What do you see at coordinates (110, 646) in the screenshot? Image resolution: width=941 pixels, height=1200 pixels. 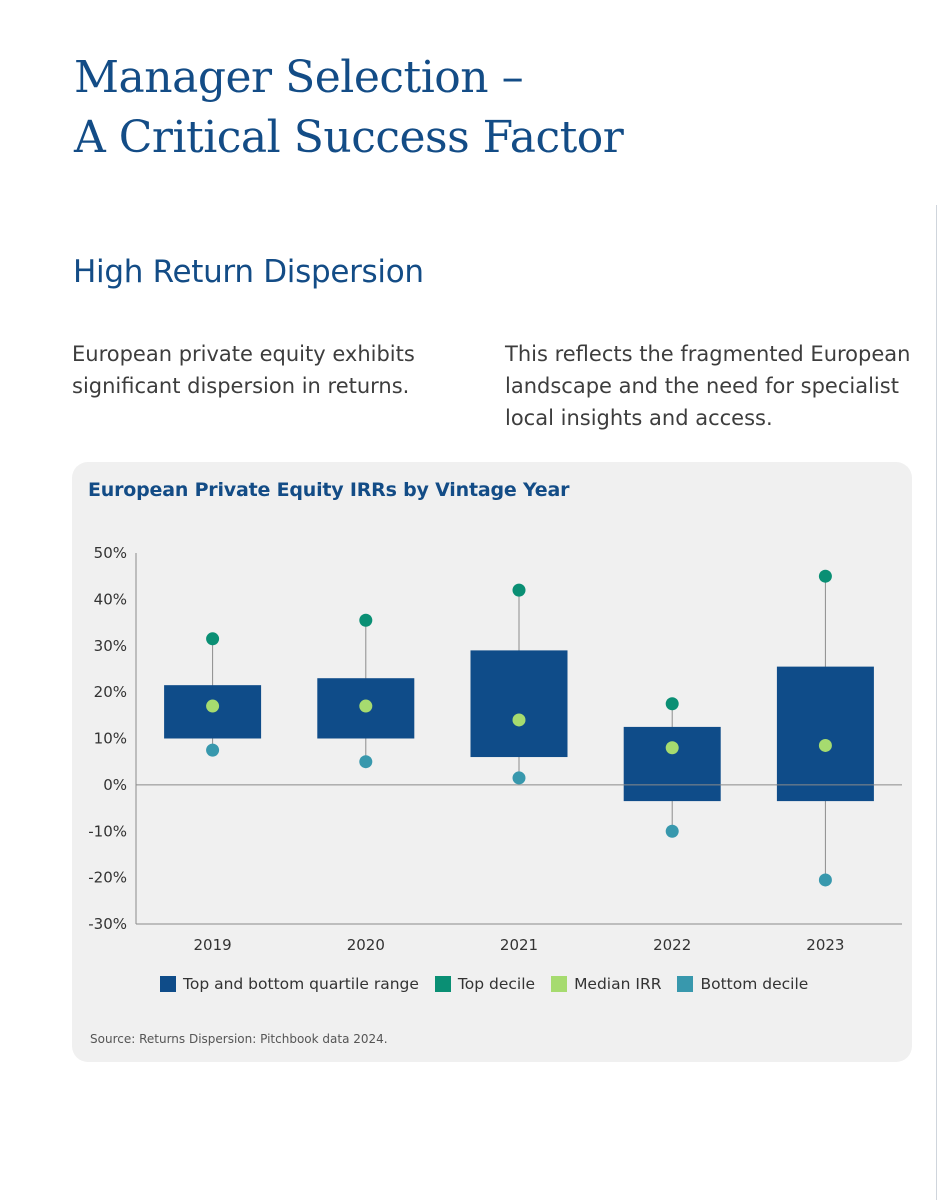 I see `y-tick-label: 30%` at bounding box center [110, 646].